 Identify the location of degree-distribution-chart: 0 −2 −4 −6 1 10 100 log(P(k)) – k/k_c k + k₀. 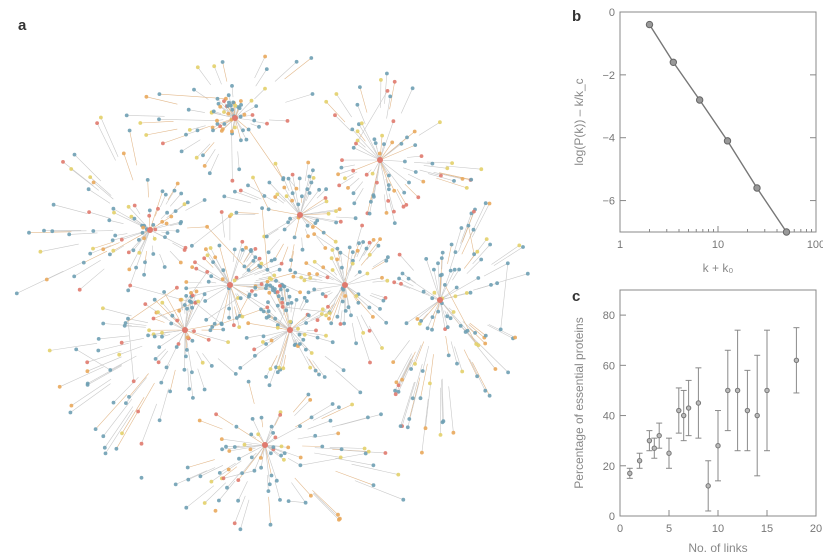
(697, 141).